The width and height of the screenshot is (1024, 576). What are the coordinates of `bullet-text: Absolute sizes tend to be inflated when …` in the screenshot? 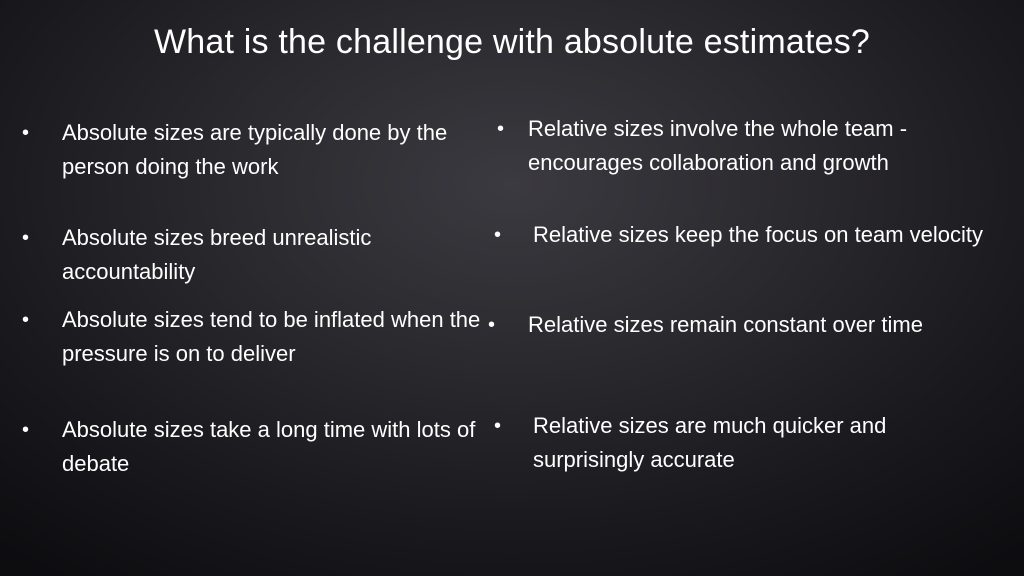 It's located at (277, 337).